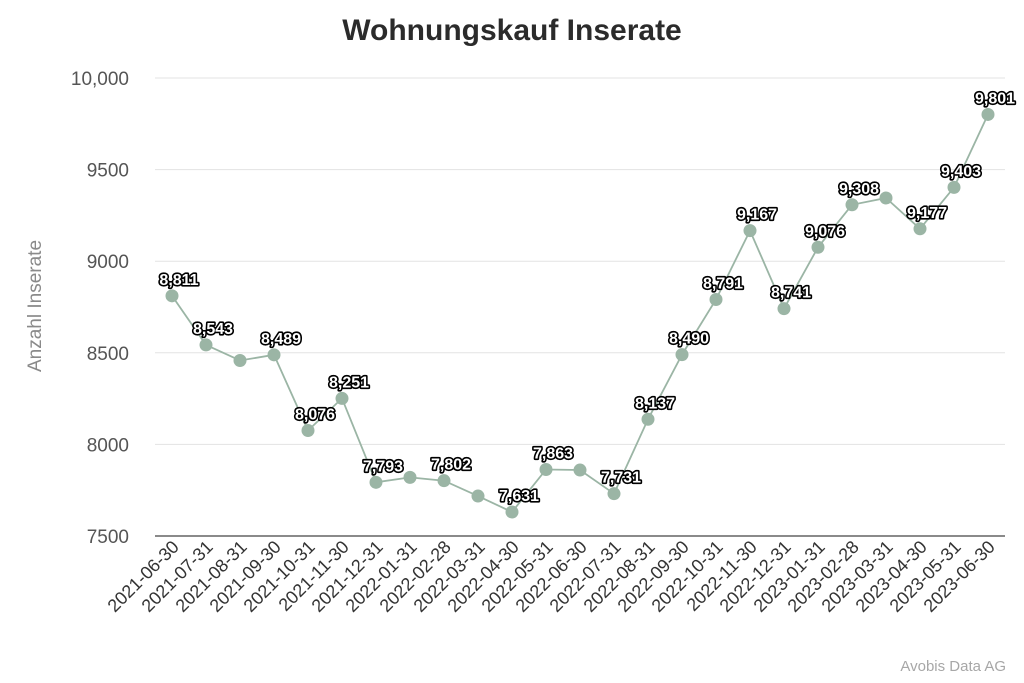  I want to click on data-label: 7,631, so click(519, 496).